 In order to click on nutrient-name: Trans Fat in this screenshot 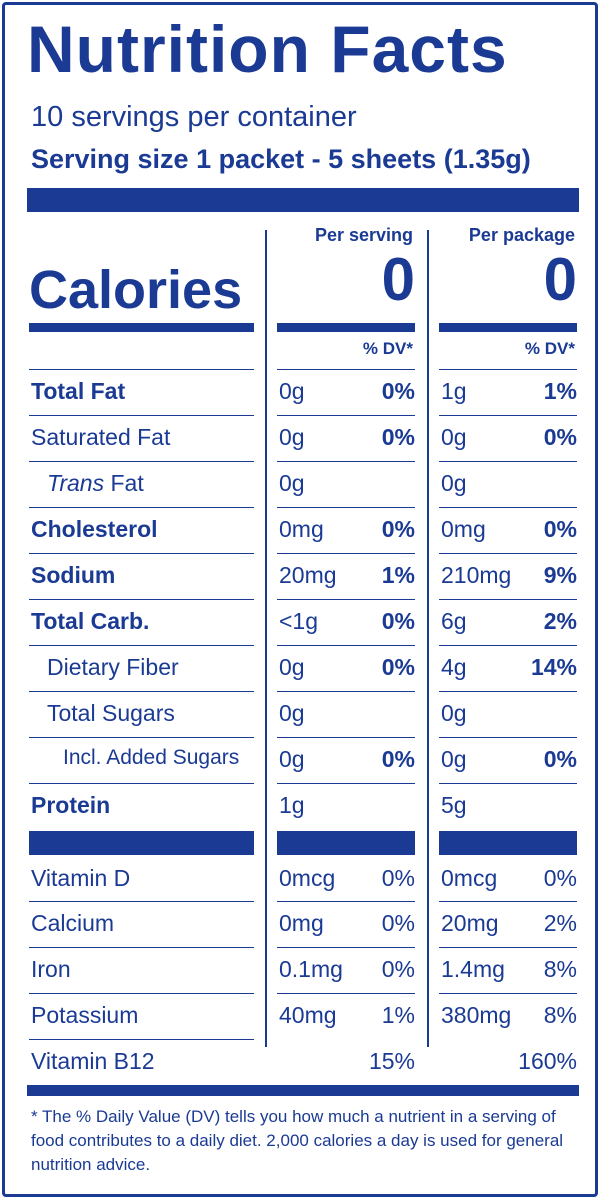, I will do `click(95, 483)`.